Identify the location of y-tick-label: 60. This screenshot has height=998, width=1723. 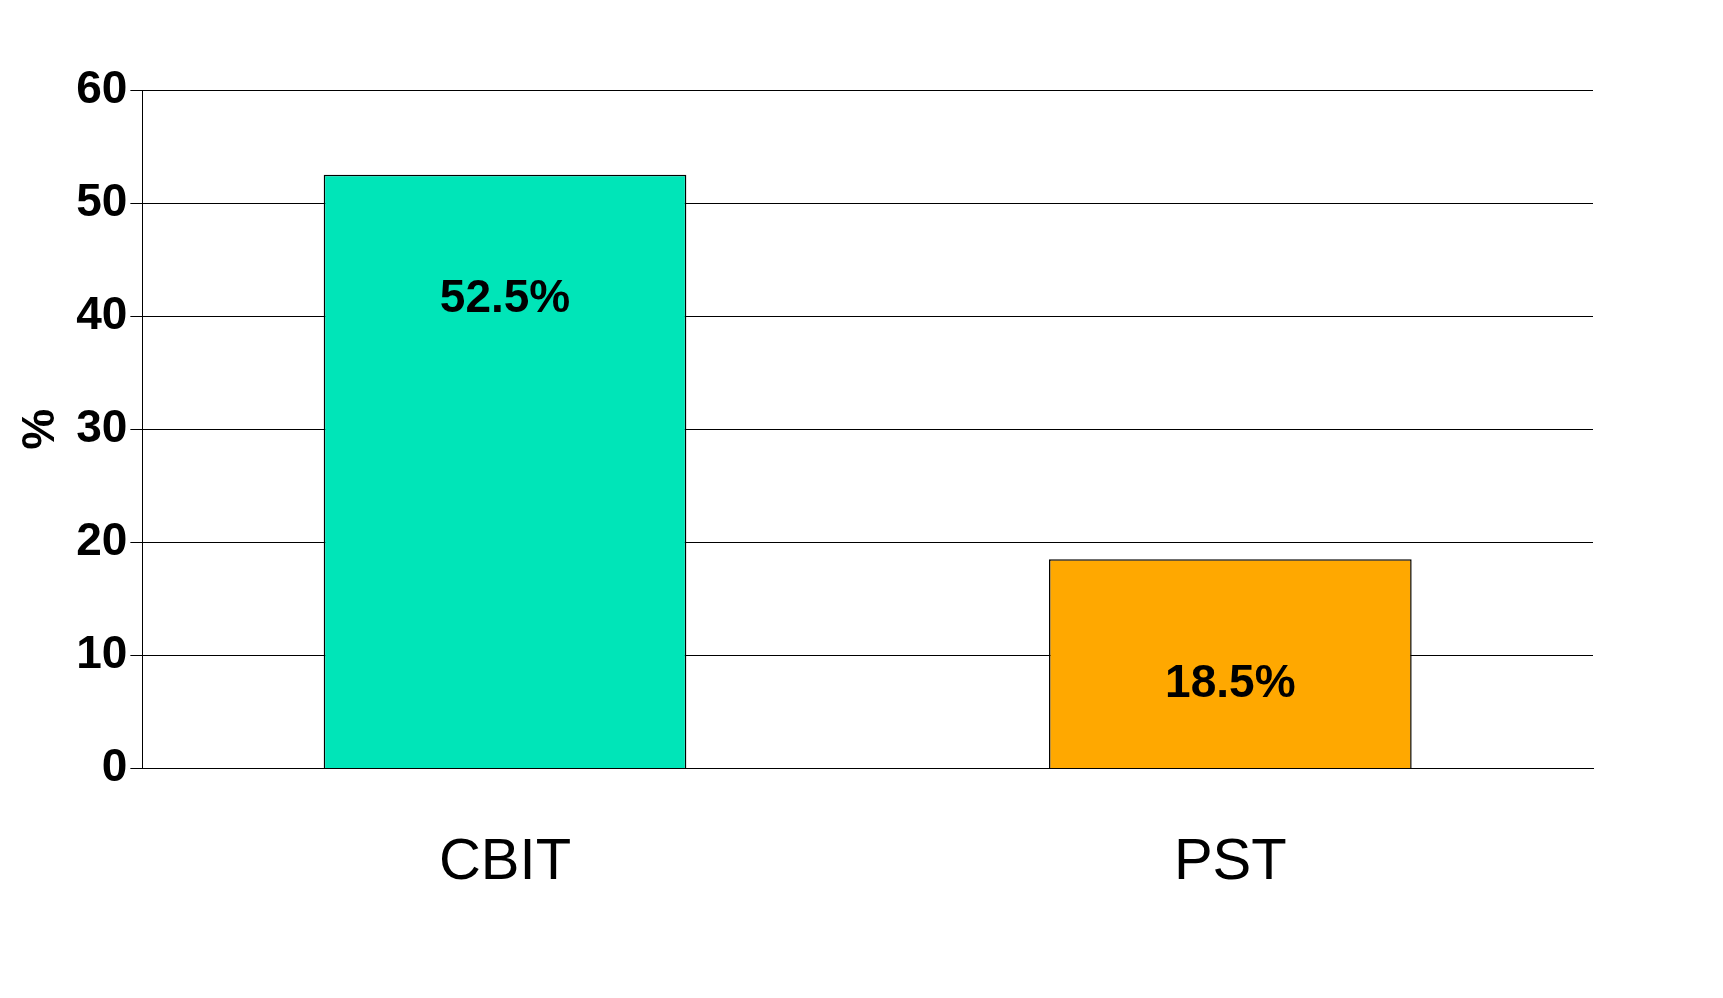
(102, 86).